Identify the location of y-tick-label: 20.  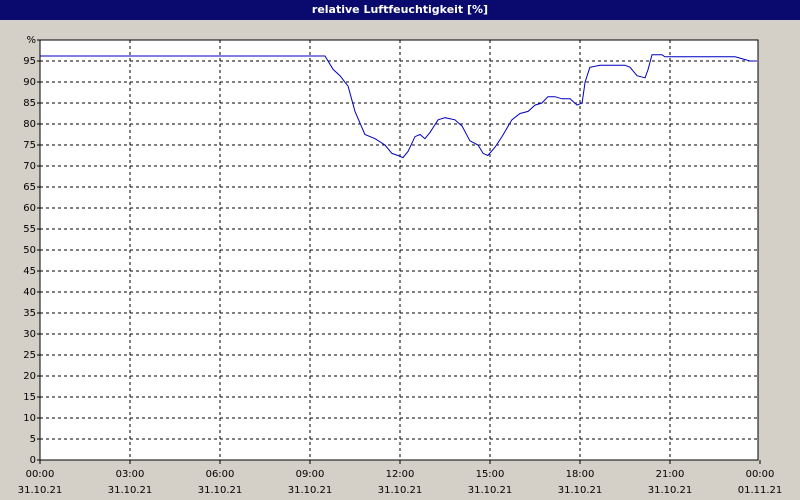
(29, 376).